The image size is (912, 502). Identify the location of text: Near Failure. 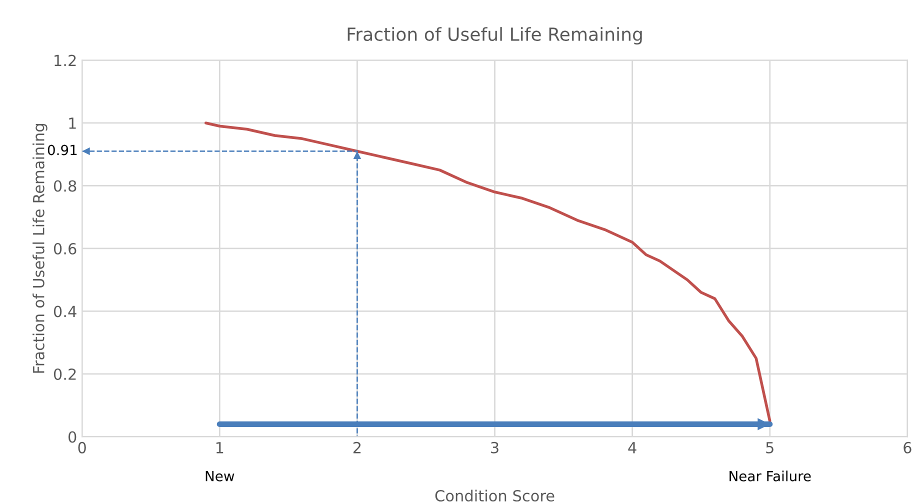
(770, 476).